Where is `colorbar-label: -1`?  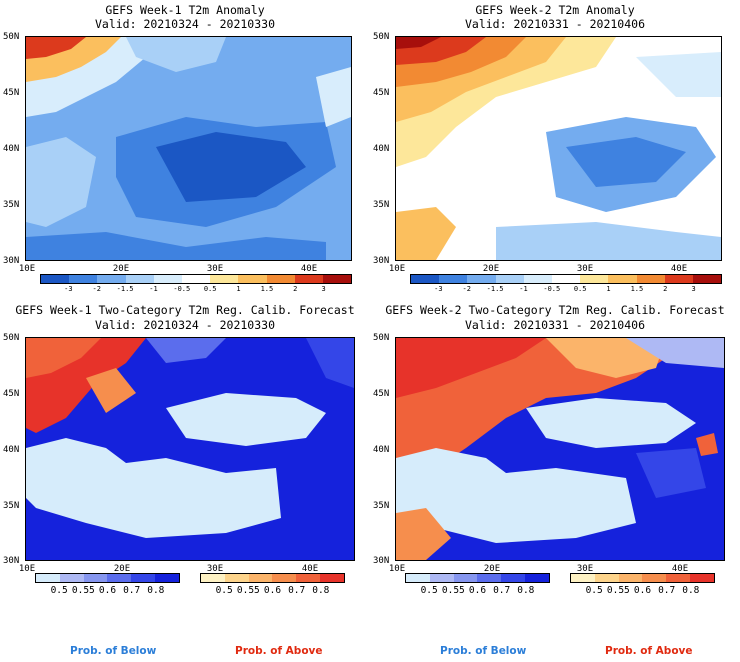 colorbar-label: -1 is located at coordinates (523, 289).